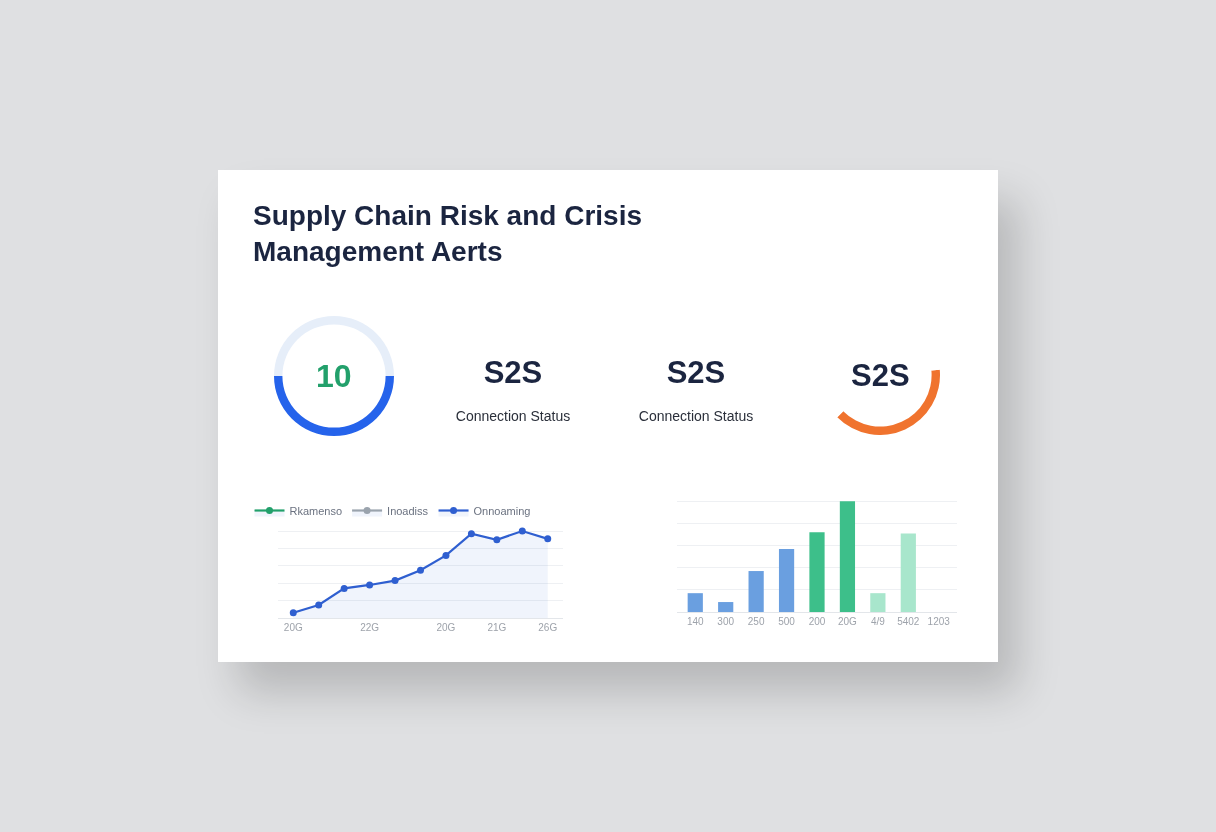 This screenshot has height=832, width=1216. What do you see at coordinates (316, 510) in the screenshot?
I see `legend-label: Rkamenso` at bounding box center [316, 510].